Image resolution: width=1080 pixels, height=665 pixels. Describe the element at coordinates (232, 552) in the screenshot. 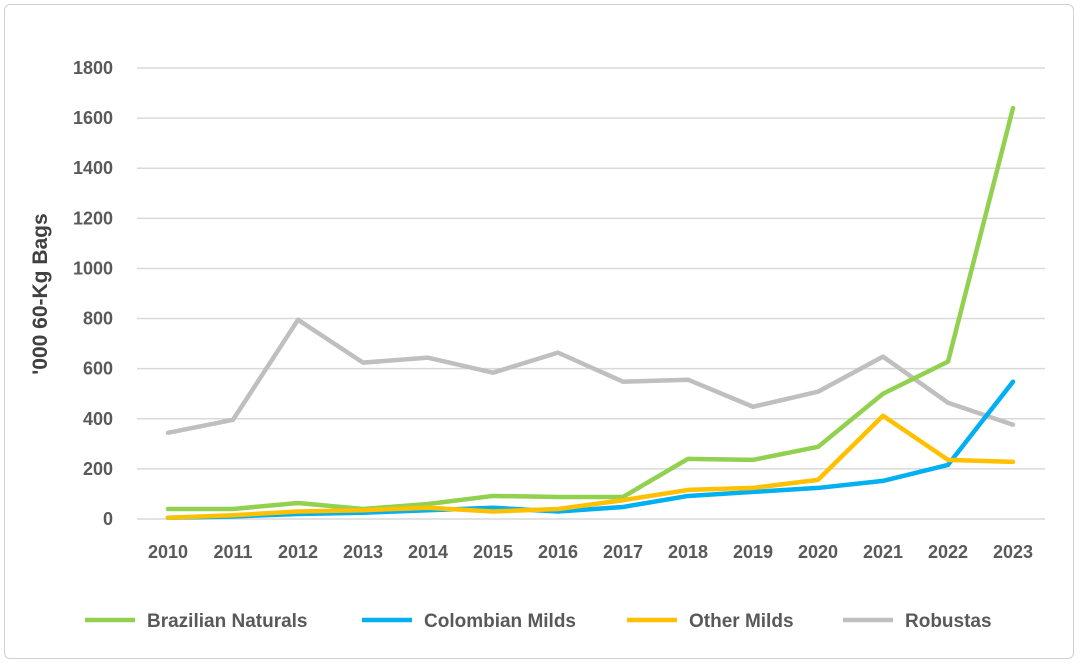

I see `x-tick-label: 2011` at that location.